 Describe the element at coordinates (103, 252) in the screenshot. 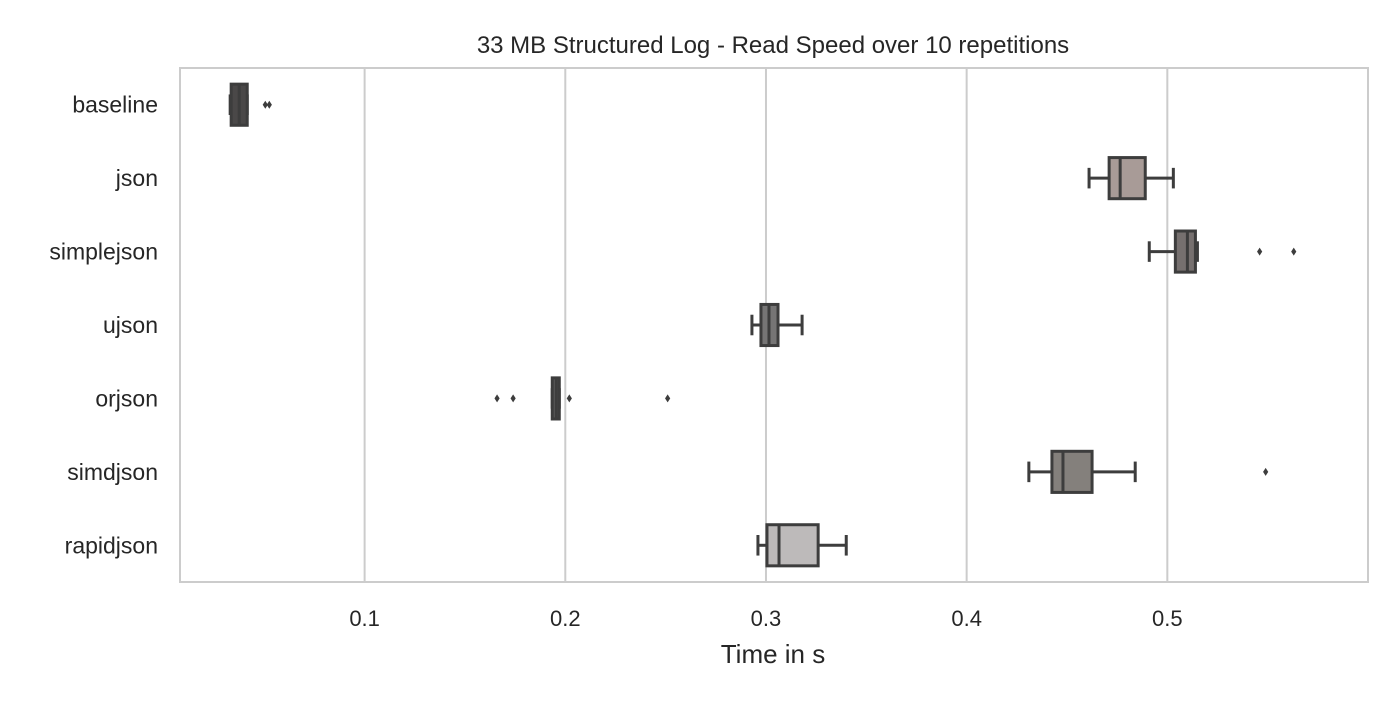

I see `y-tick-label: simplejson` at that location.